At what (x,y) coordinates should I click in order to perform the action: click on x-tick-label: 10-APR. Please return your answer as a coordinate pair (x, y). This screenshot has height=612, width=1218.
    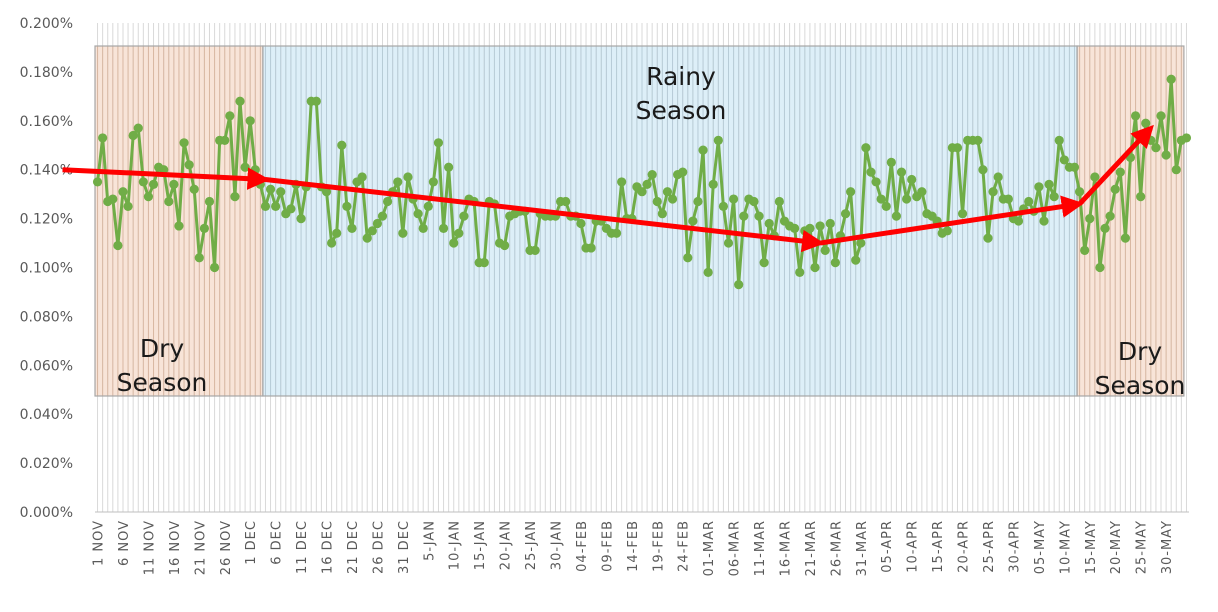
    Looking at the image, I should click on (913, 546).